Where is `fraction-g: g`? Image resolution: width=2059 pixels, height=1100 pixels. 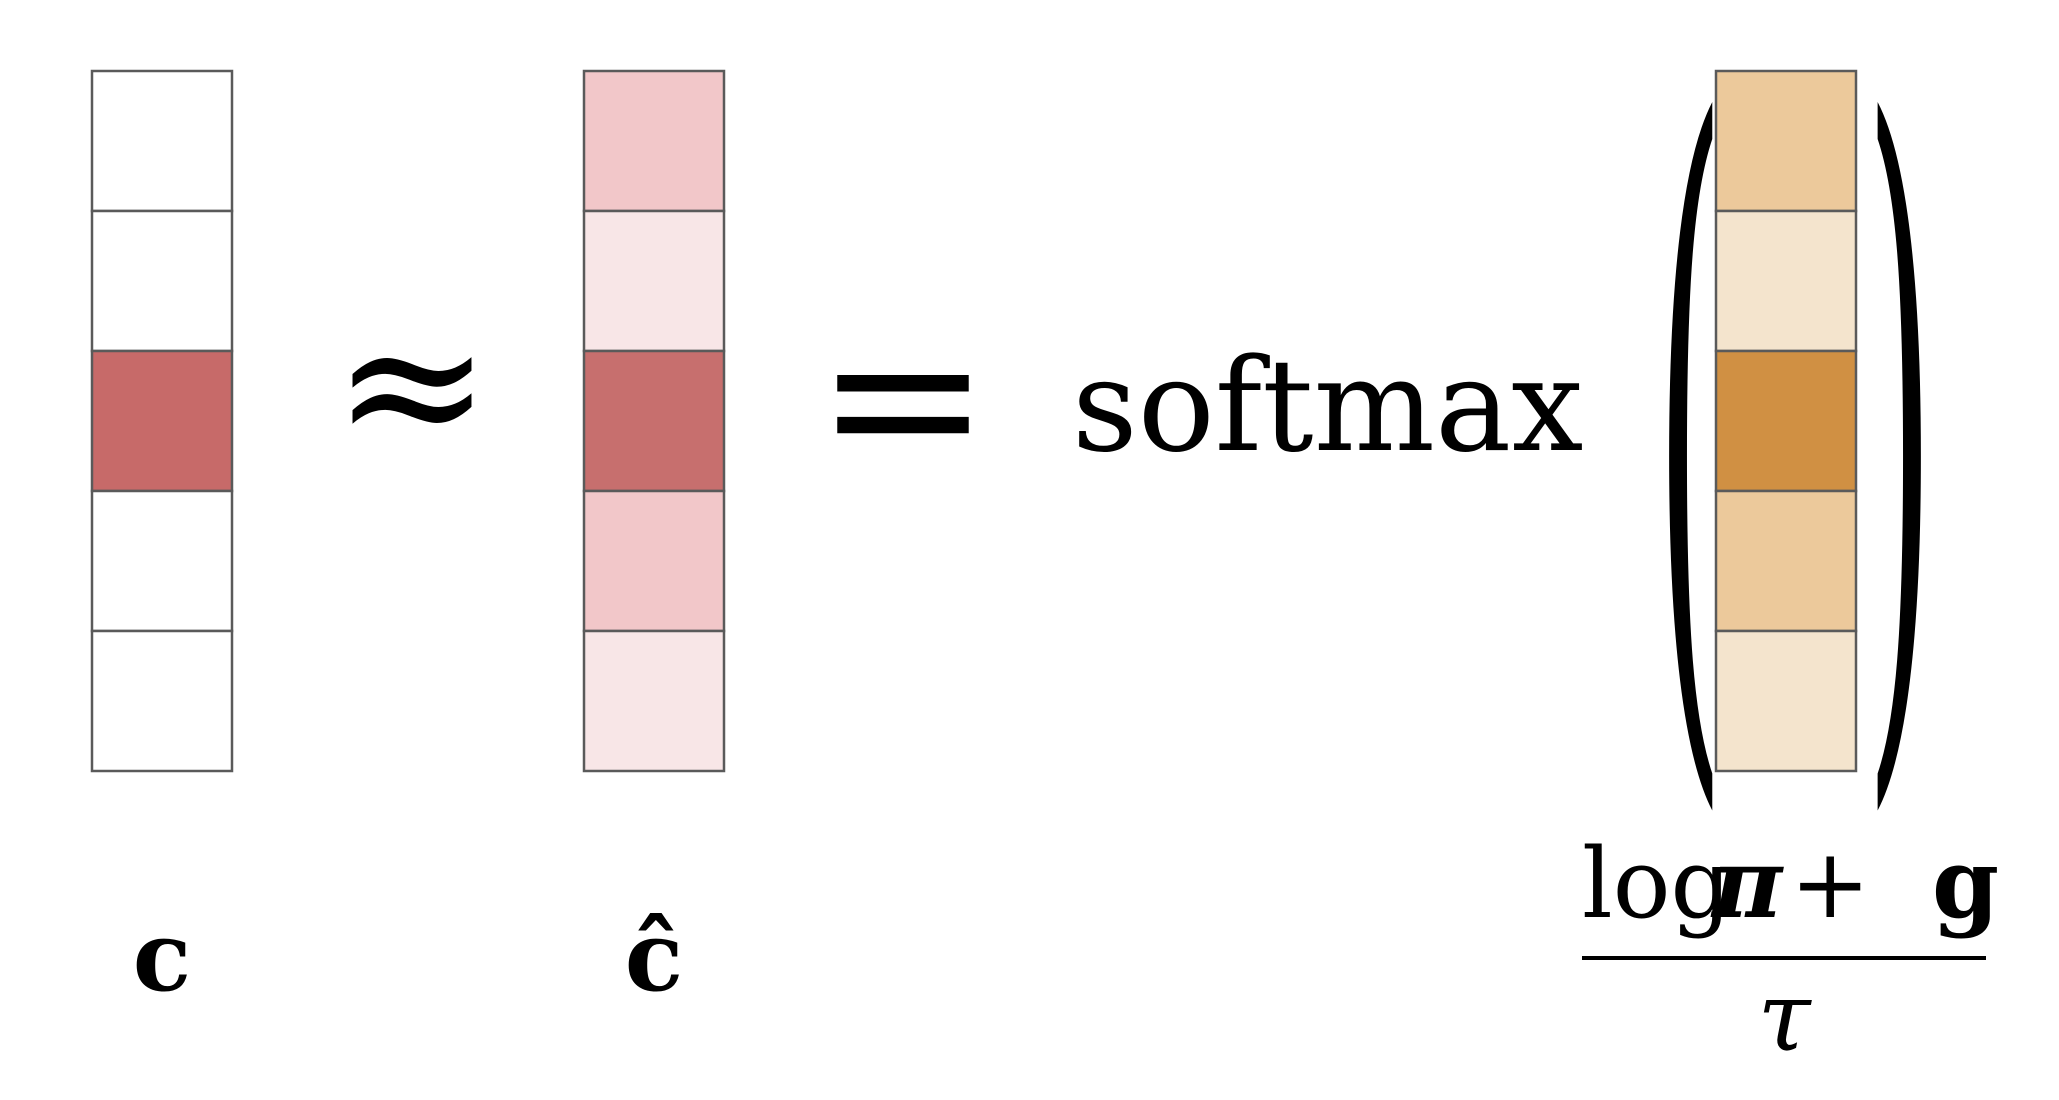
fraction-g: g is located at coordinates (1965, 883).